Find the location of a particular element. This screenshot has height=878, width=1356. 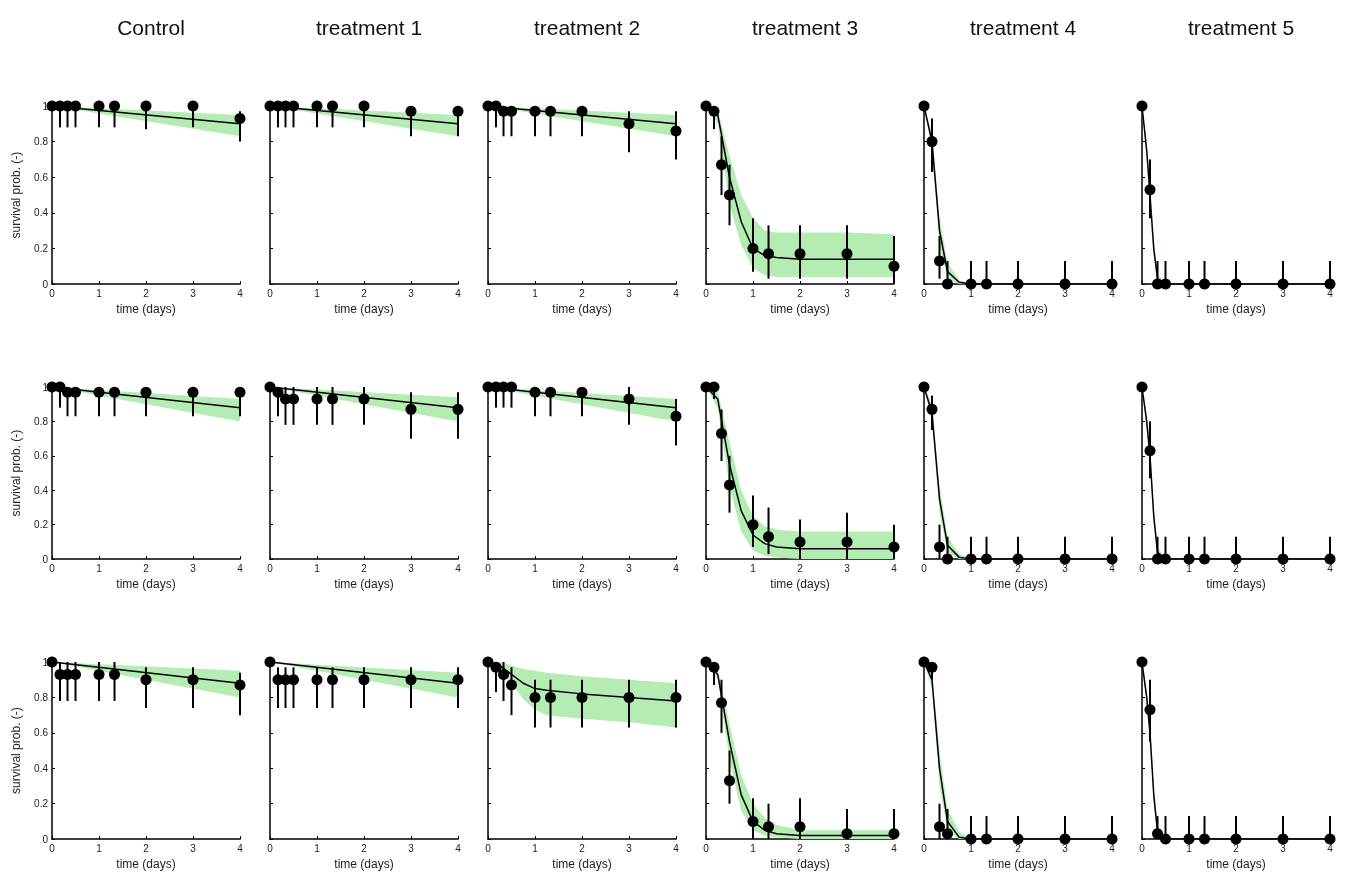

chart-title: Control is located at coordinates (151, 27).